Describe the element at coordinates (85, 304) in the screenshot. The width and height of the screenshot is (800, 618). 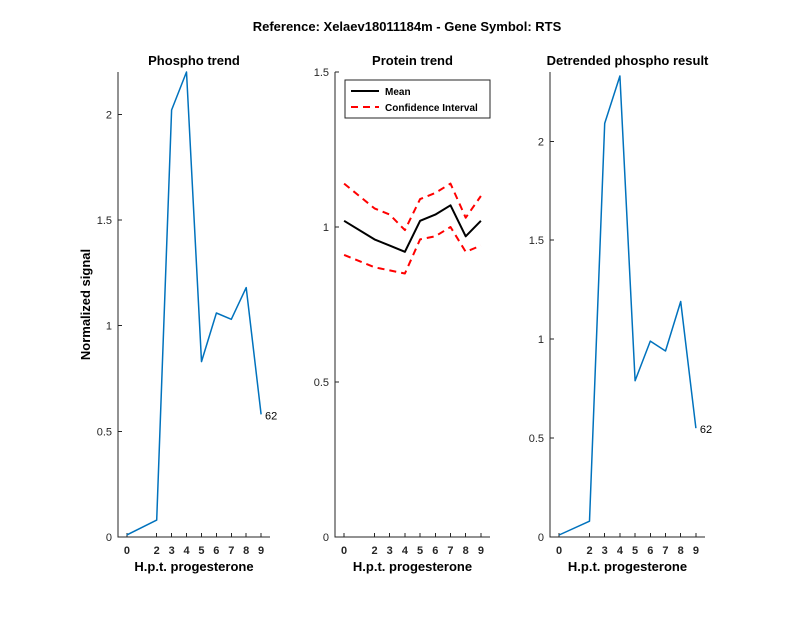
I see `y-axis-label: Normalized signal` at that location.